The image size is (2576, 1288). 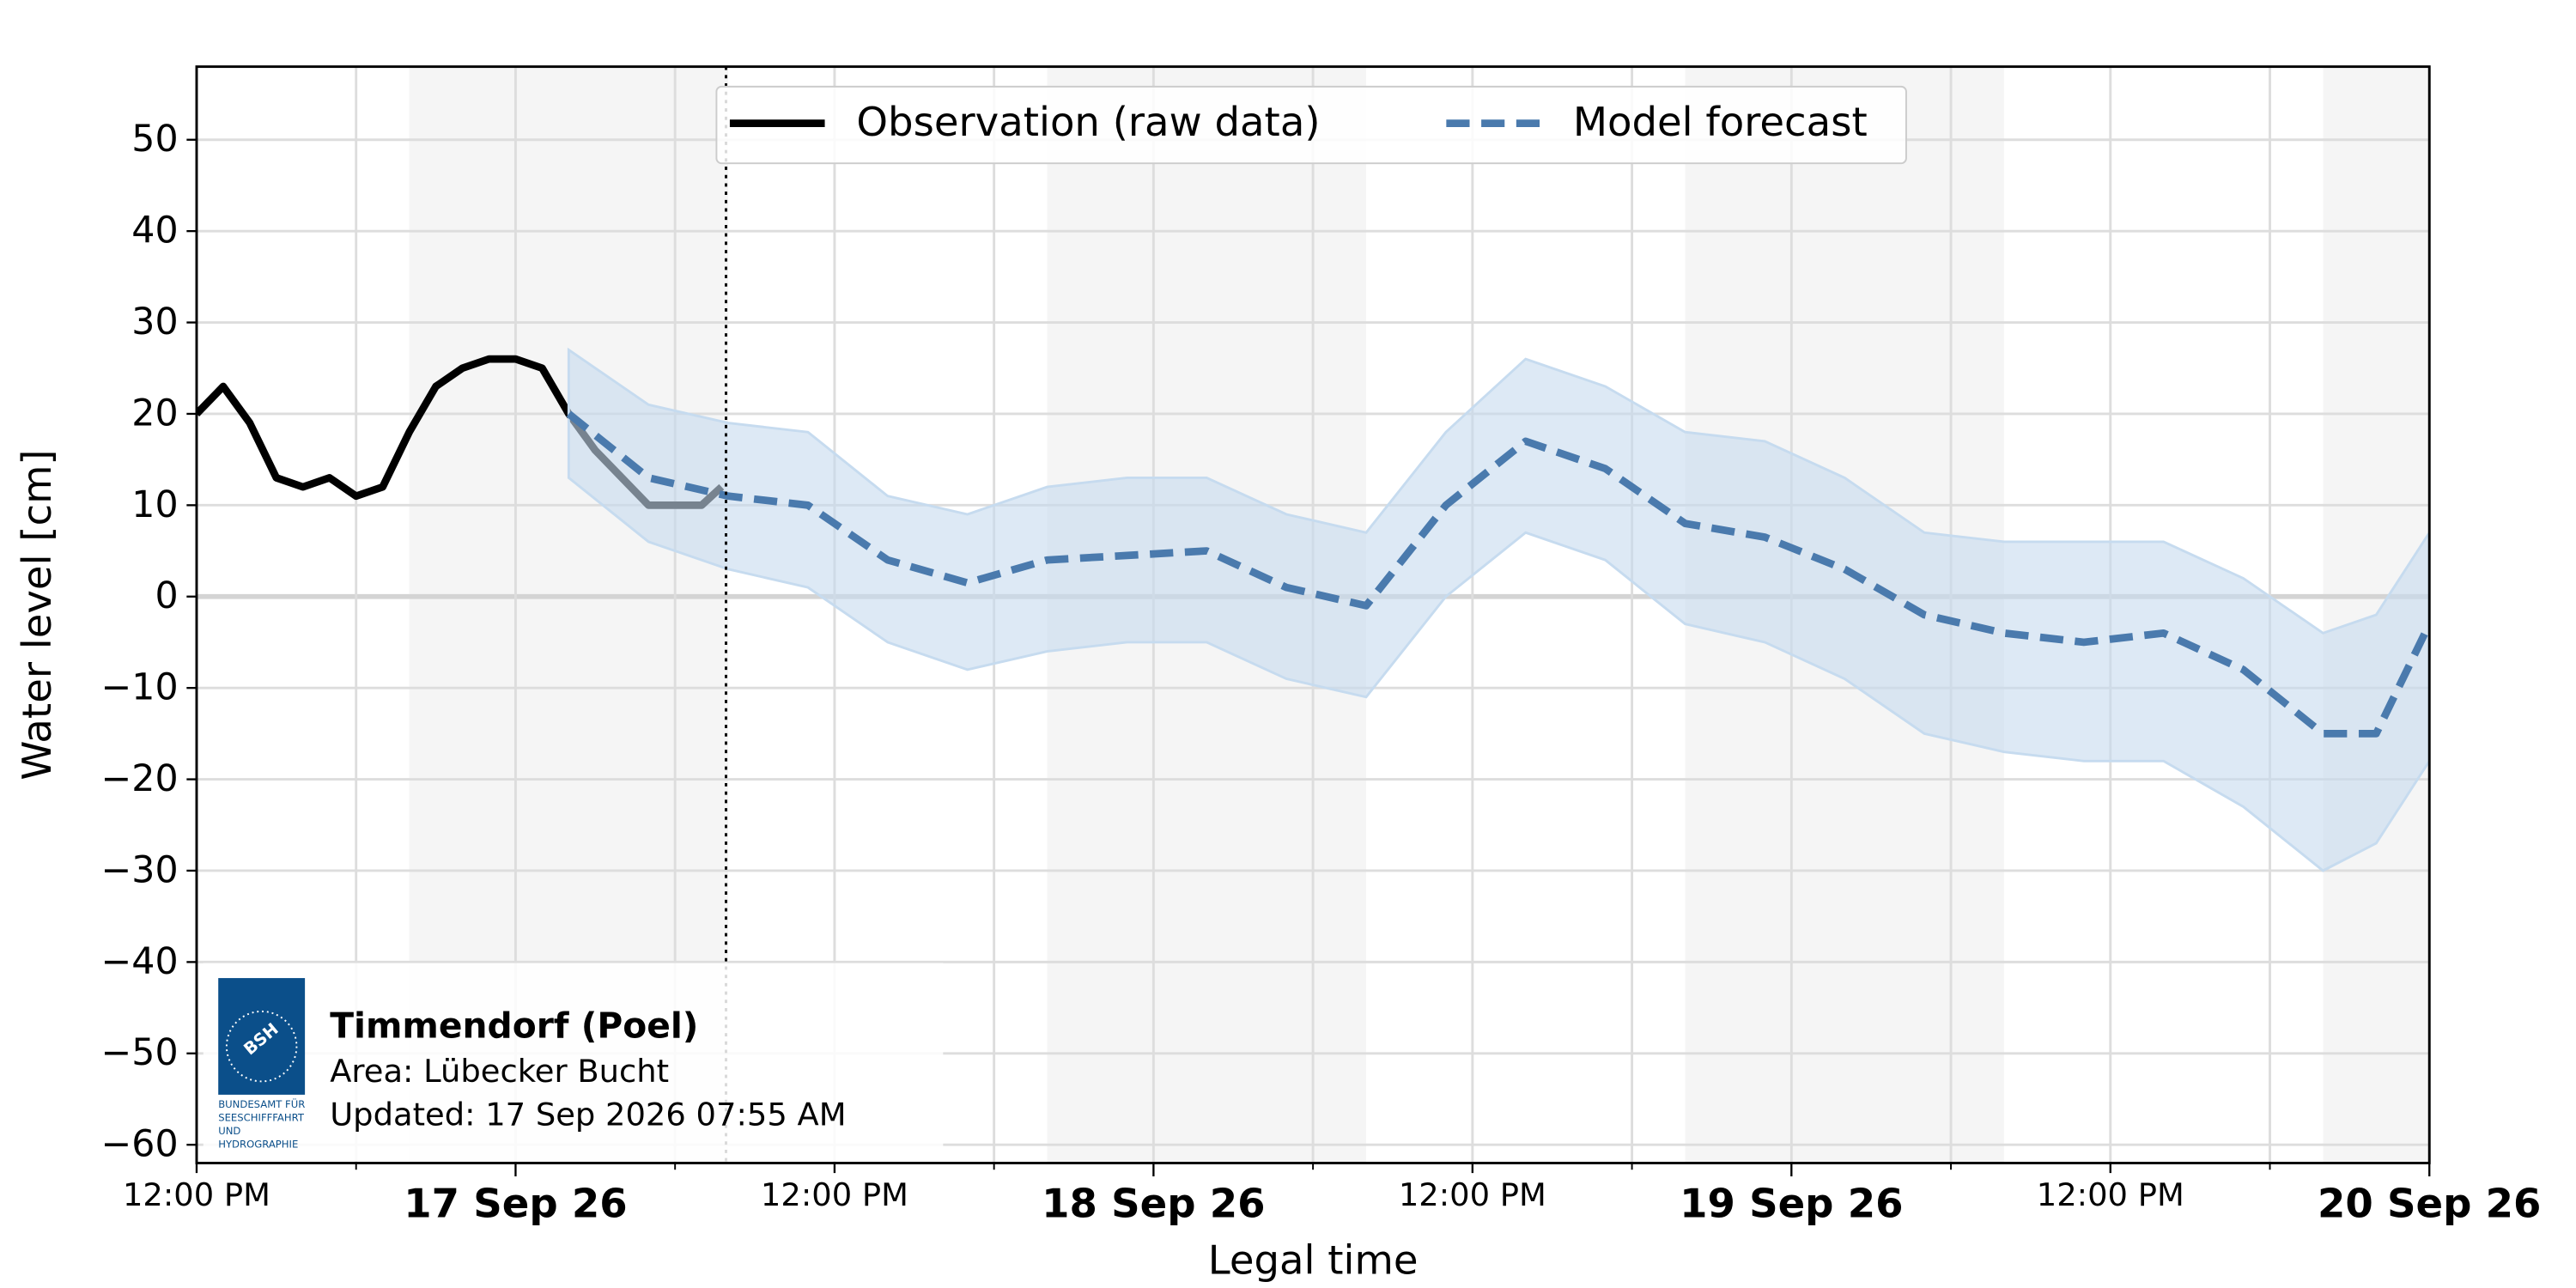 I want to click on legend-label: Observation (raw data), so click(x=1088, y=122).